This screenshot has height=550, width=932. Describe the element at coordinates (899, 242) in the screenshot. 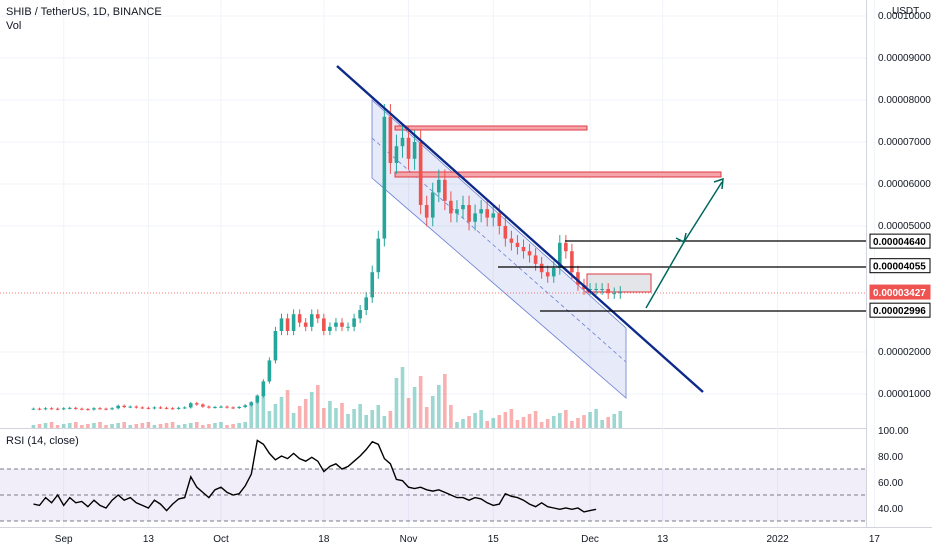

I see `price-tag-label: 0.00004640` at that location.